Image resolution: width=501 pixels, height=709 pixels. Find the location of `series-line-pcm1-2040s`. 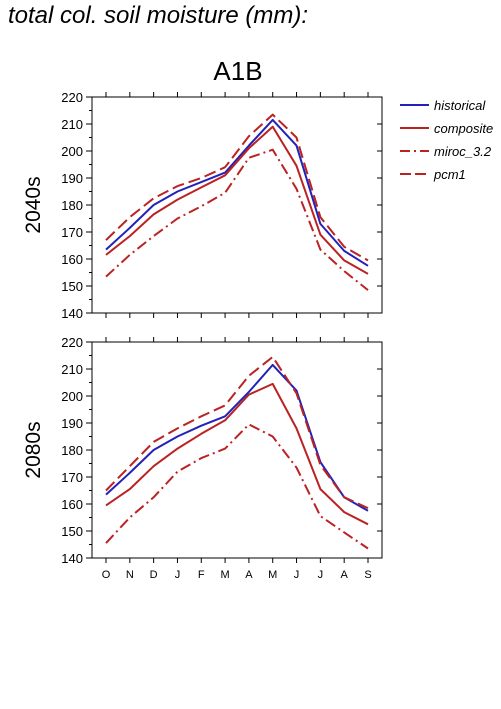

series-line-pcm1-2040s is located at coordinates (237, 187).